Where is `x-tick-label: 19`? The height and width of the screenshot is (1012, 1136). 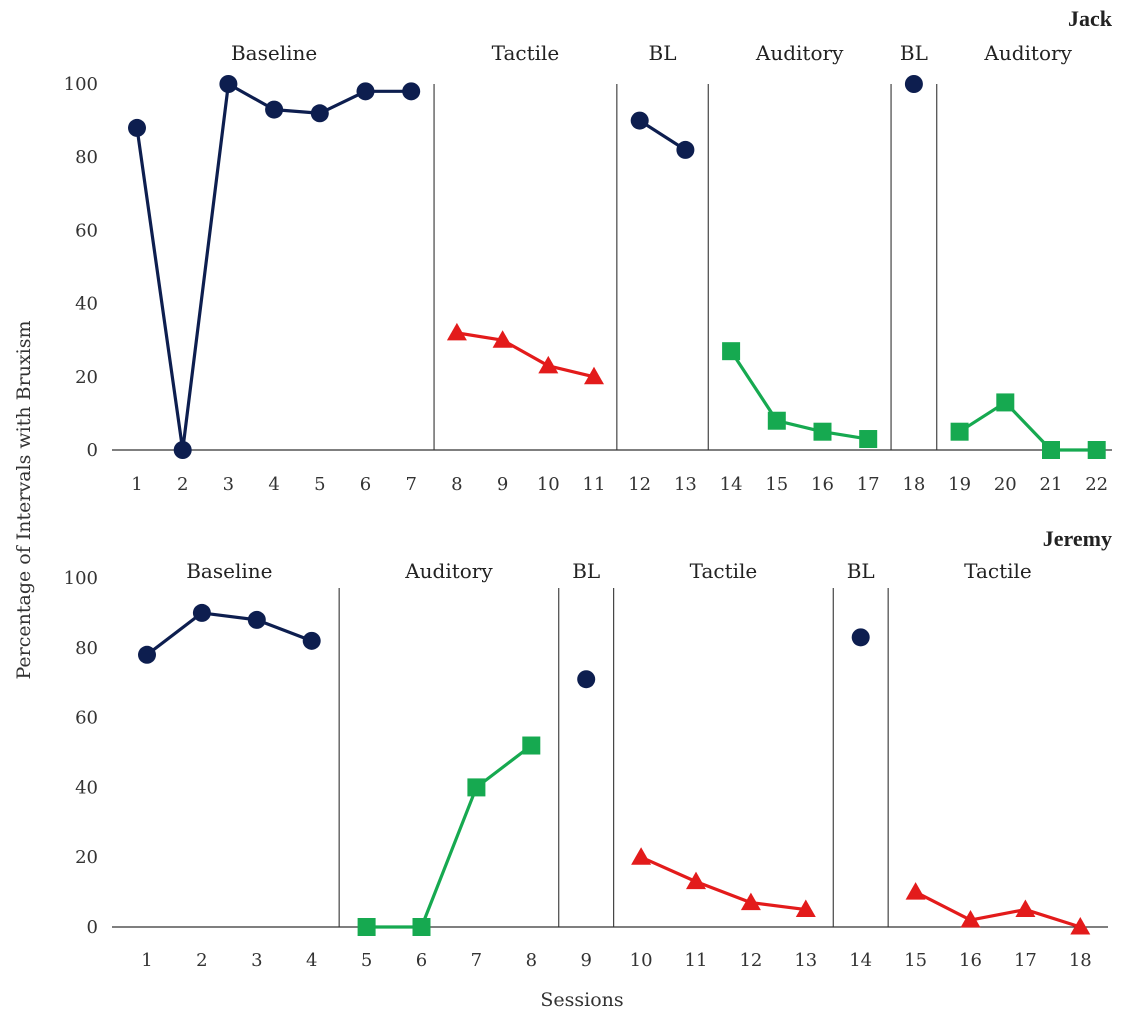
x-tick-label: 19 is located at coordinates (959, 484).